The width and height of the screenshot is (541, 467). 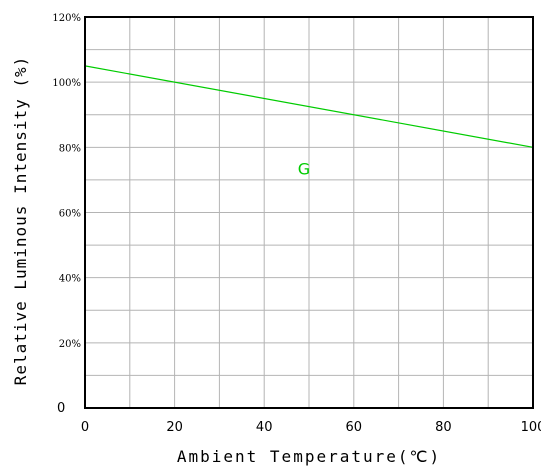 I want to click on y-tick-label: 120%, so click(x=66, y=18).